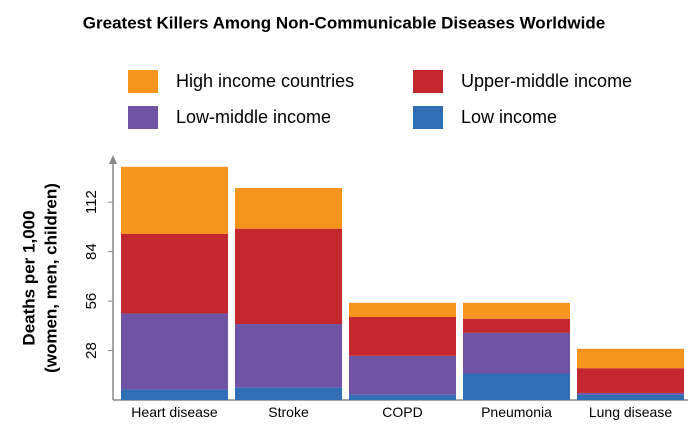 The height and width of the screenshot is (442, 688). I want to click on legend-label: High income countries, so click(265, 81).